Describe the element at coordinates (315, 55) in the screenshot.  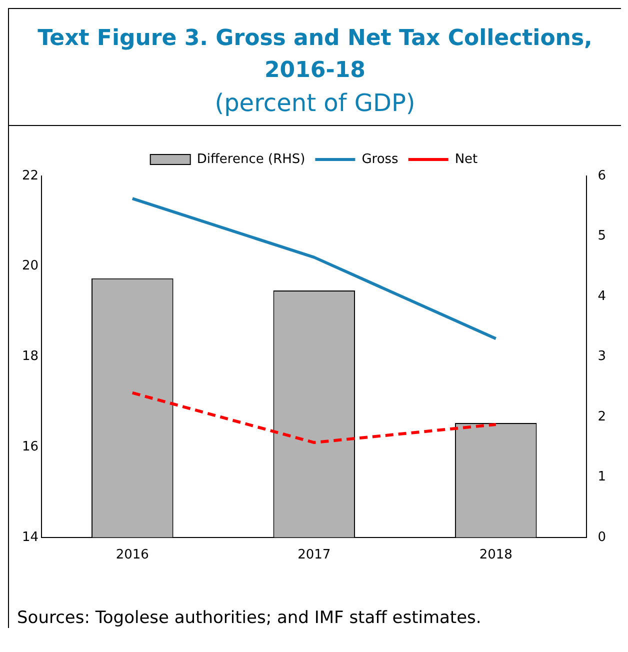
I see `chart-title: Text Figure 3. Gross and Net Tax Collections, 2016-18` at that location.